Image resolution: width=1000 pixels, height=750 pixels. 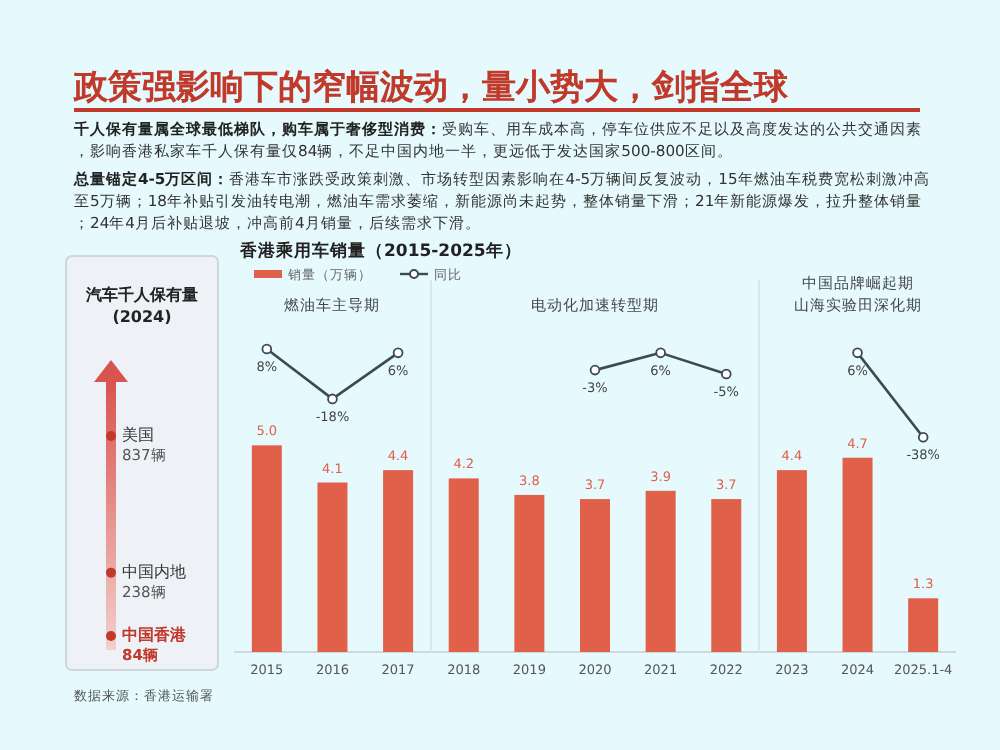 I want to click on category-label: 中国内地, so click(x=154, y=571).